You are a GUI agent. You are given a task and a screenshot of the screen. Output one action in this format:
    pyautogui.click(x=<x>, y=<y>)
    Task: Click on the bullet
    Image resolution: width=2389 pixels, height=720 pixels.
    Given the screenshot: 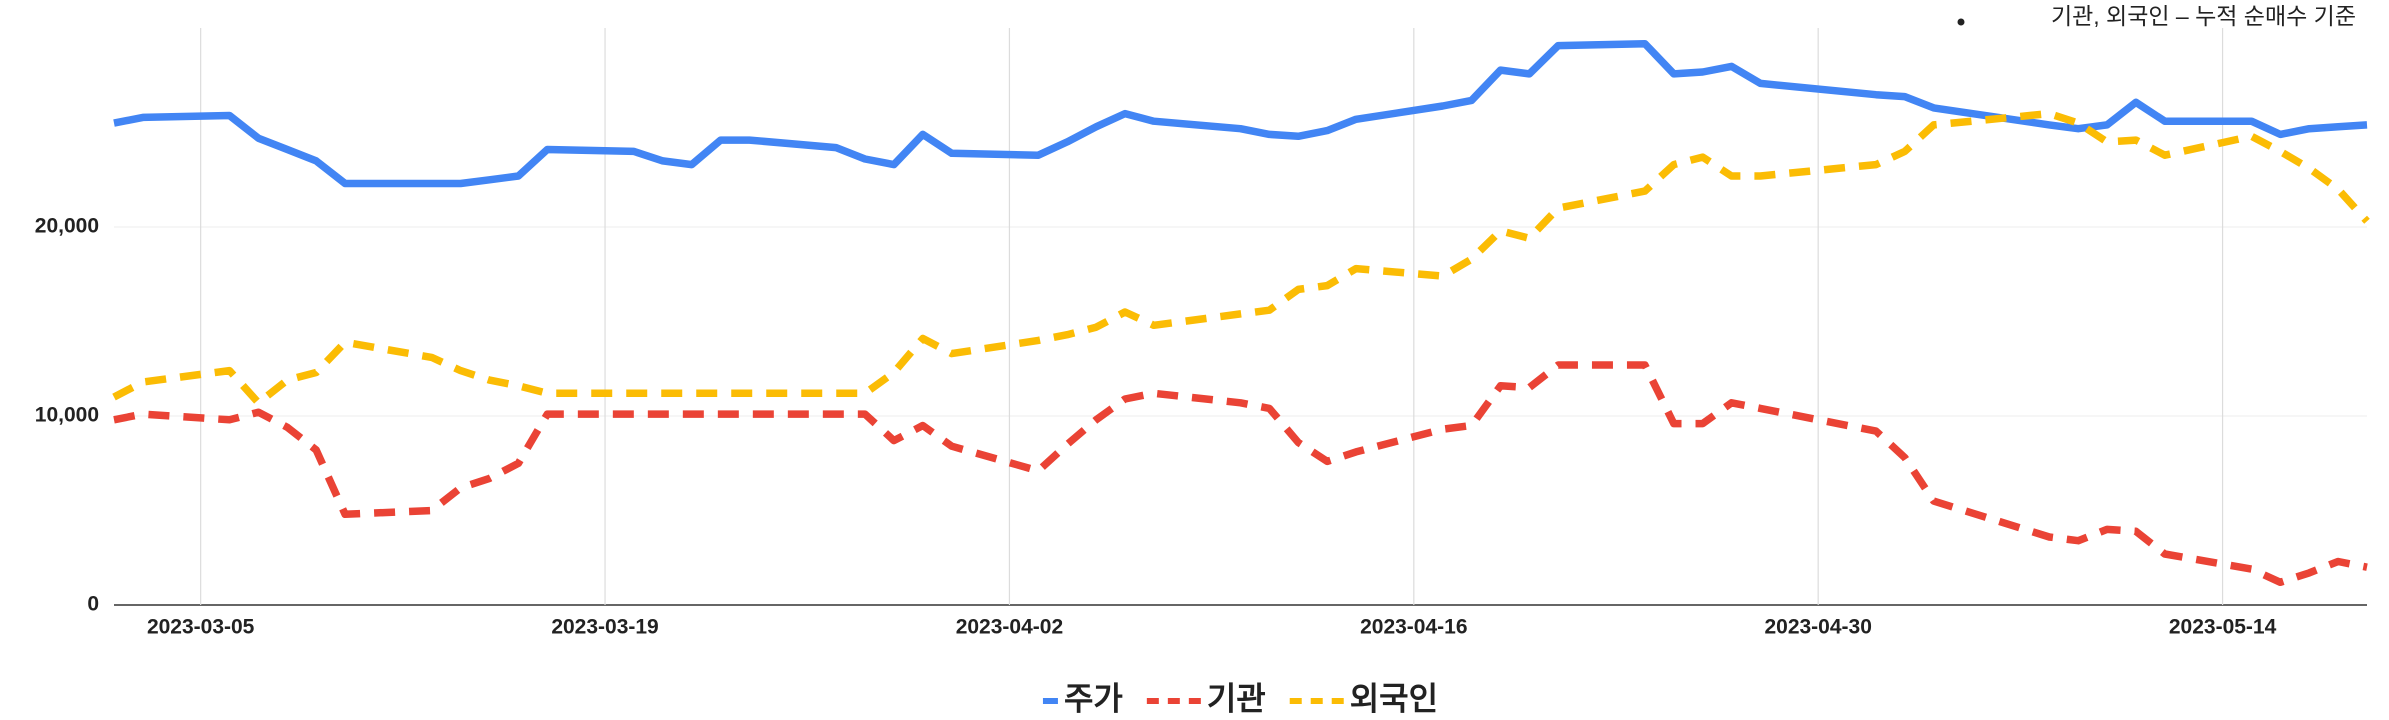 What is the action you would take?
    pyautogui.click(x=1961, y=22)
    